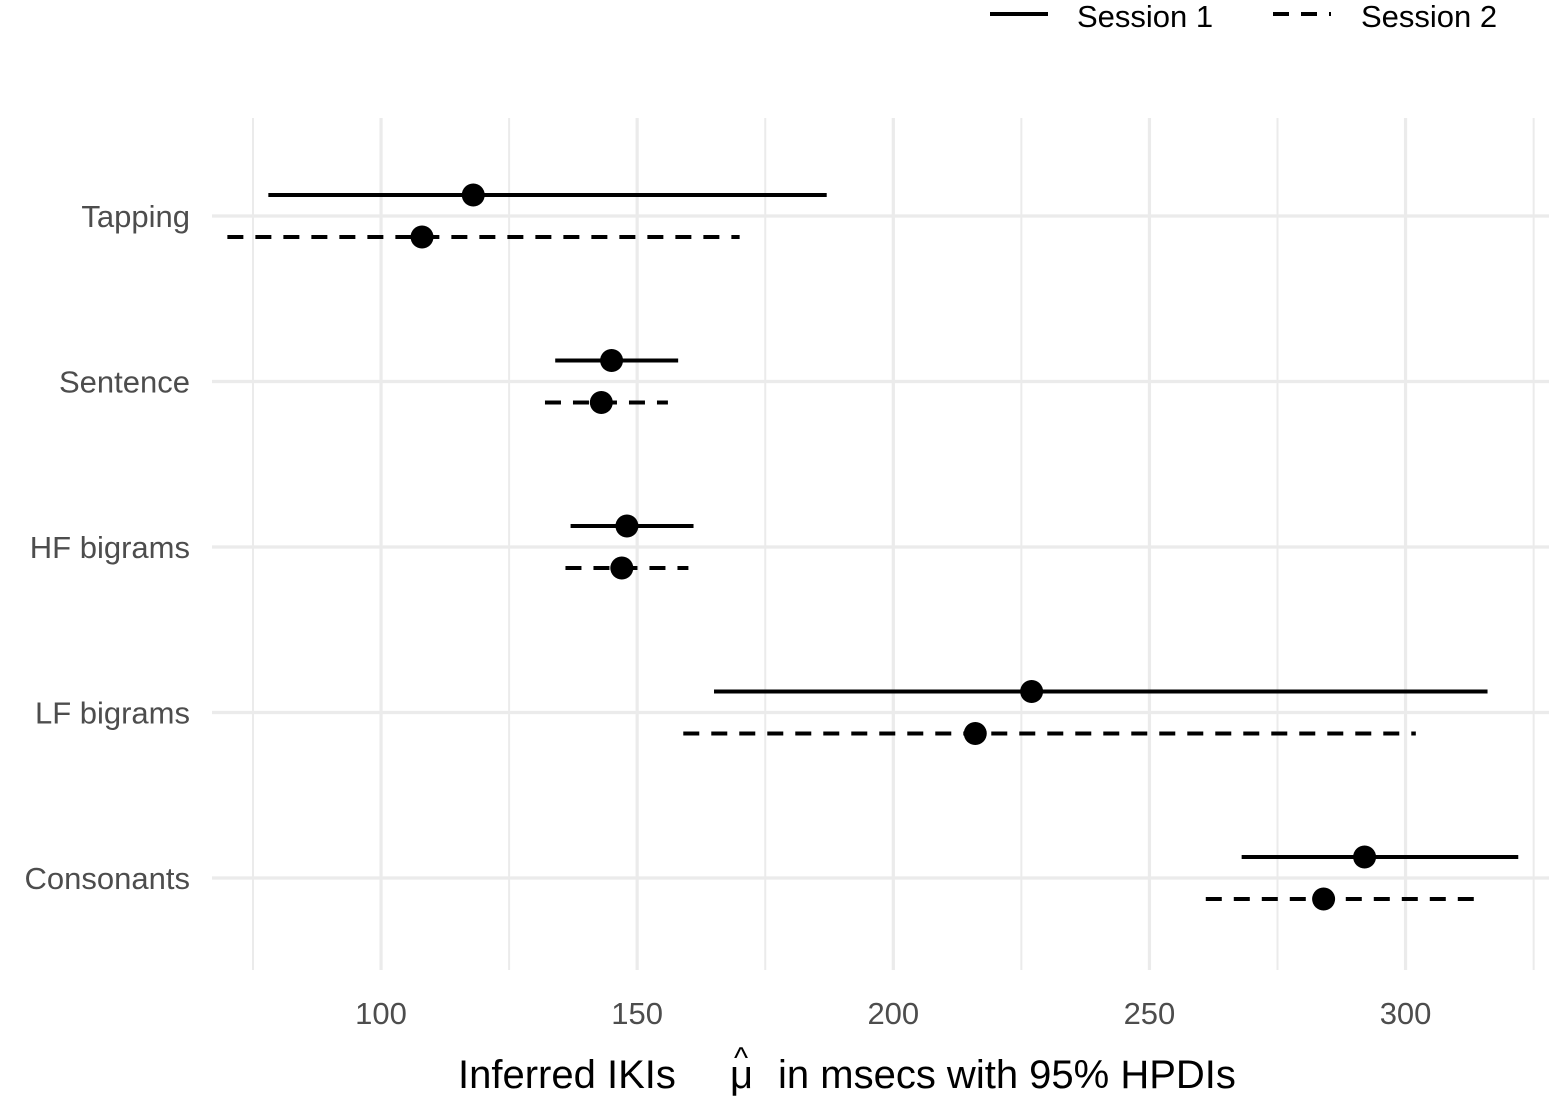 The image size is (1549, 1098). What do you see at coordinates (1150, 1013) in the screenshot?
I see `x-tick-label: 250` at bounding box center [1150, 1013].